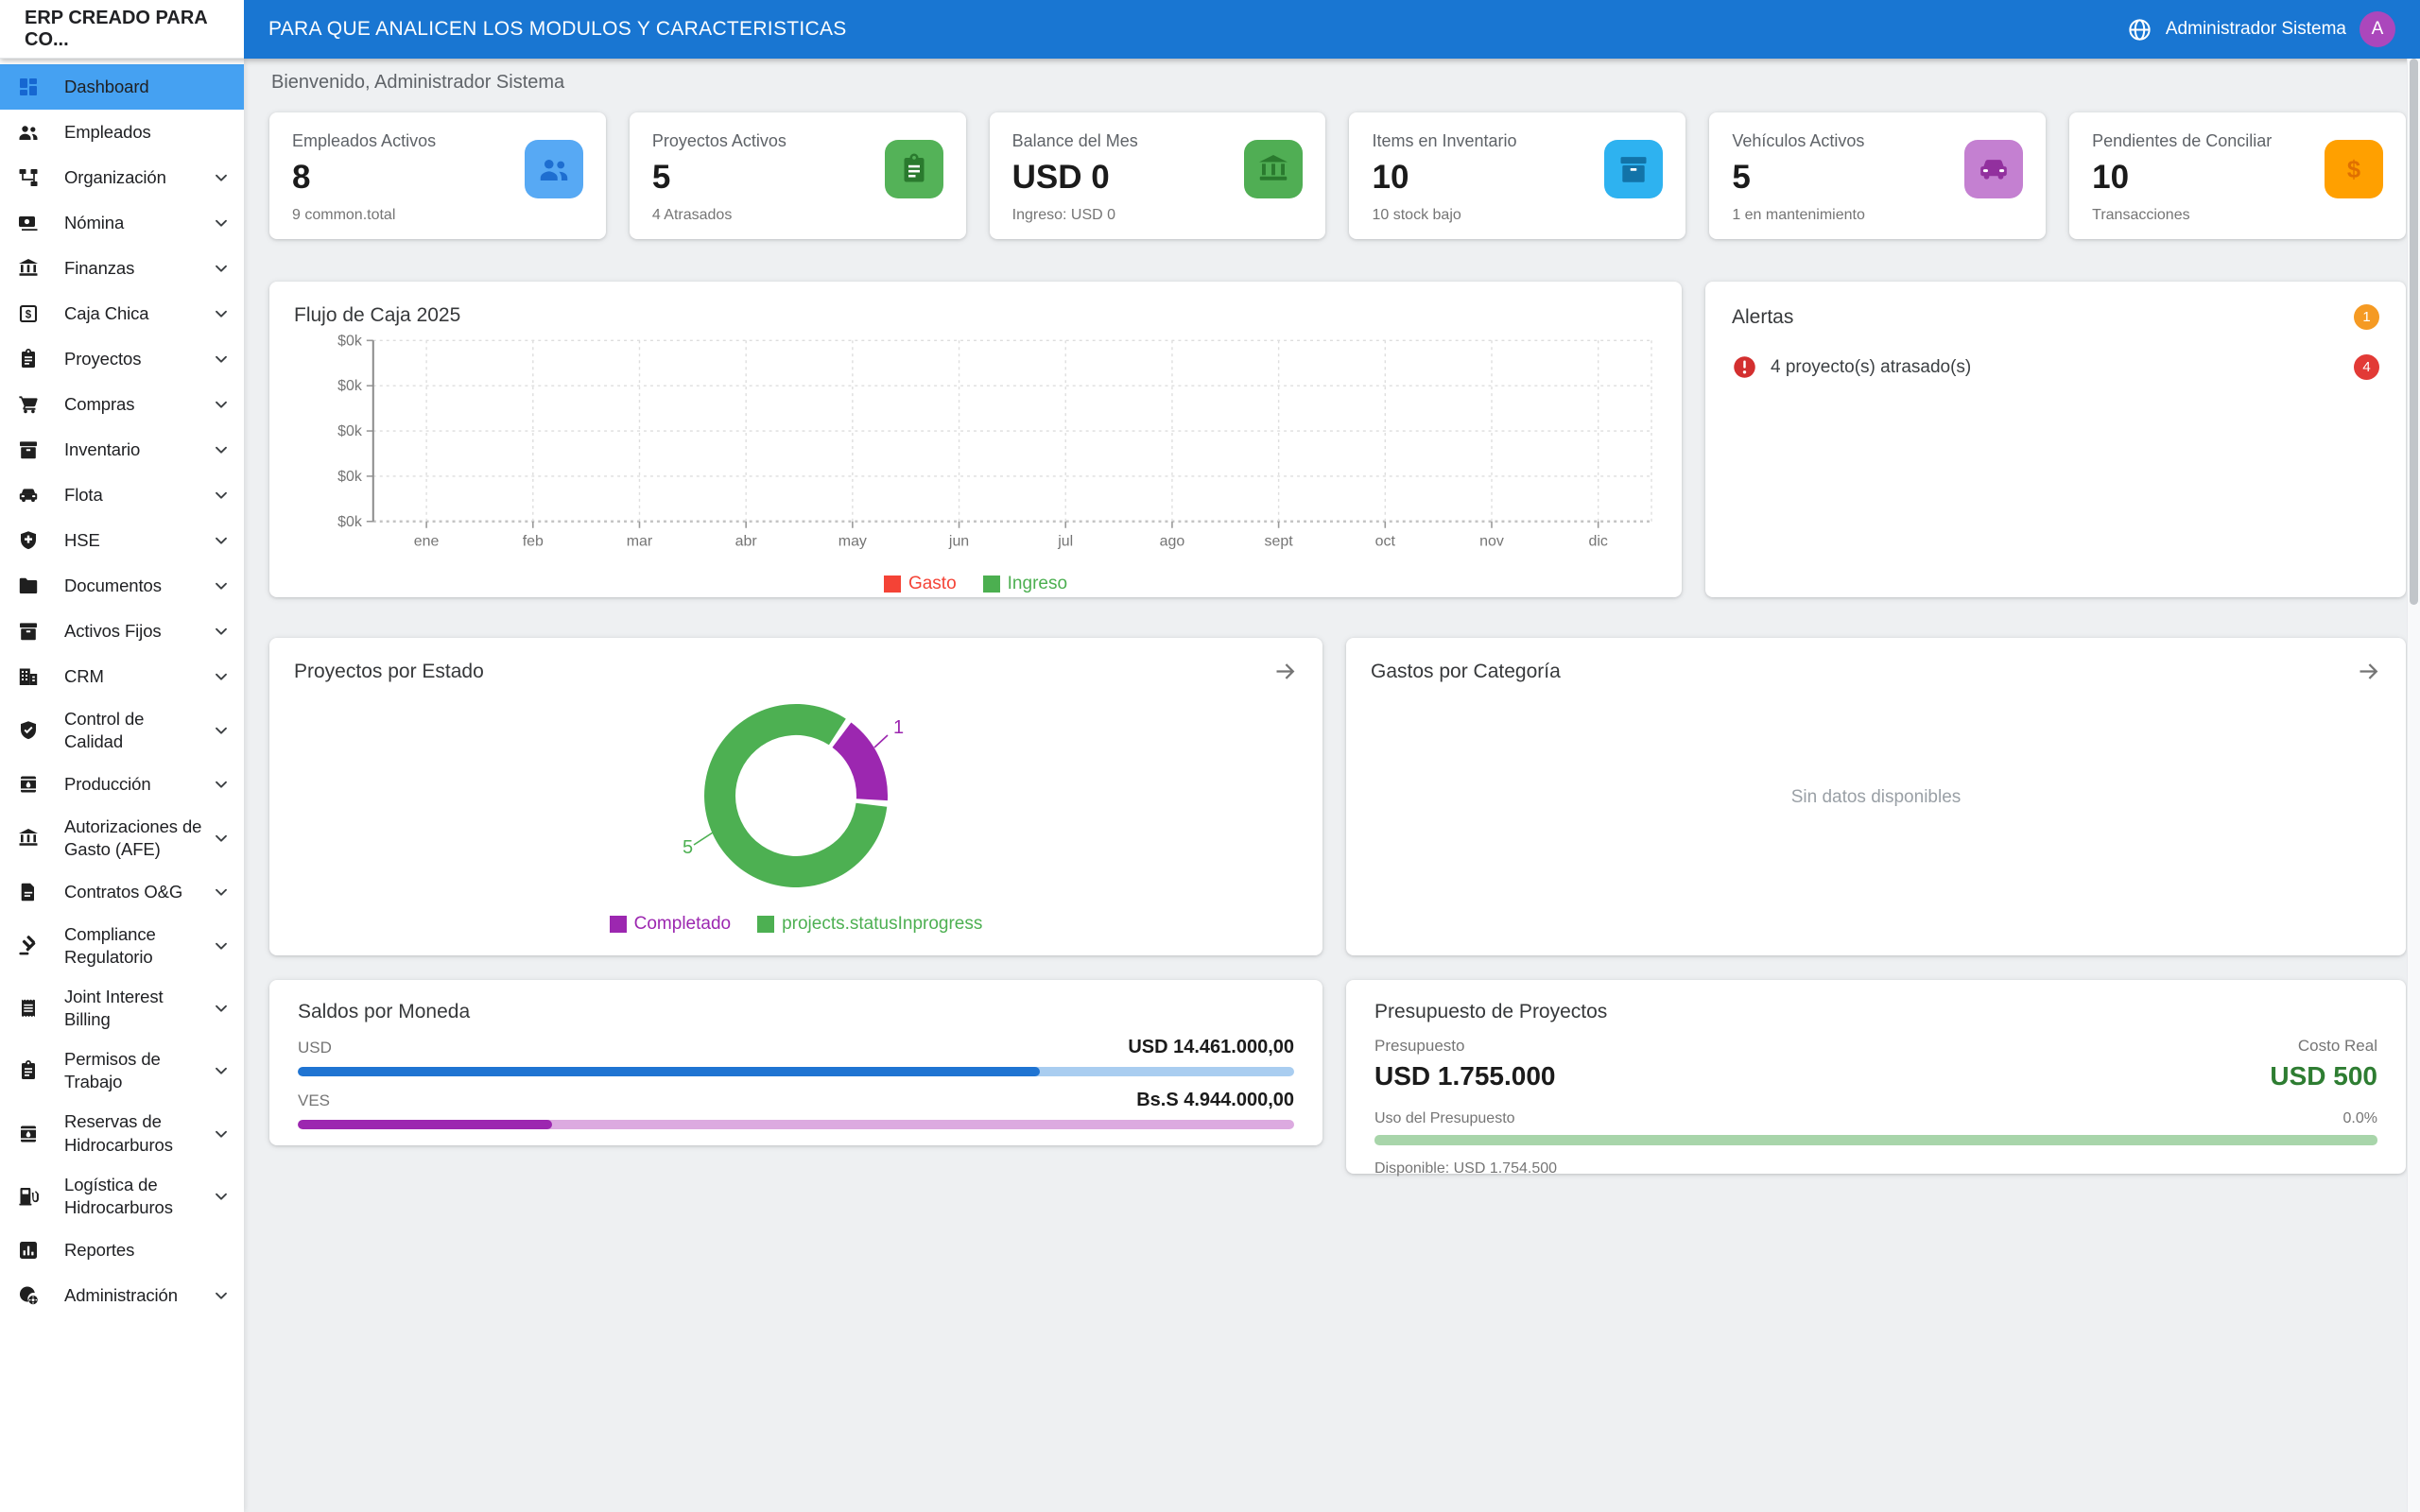 This screenshot has width=2420, height=1512. What do you see at coordinates (1466, 1168) in the screenshot?
I see `available-text: Disponible: USD 1.754.500` at bounding box center [1466, 1168].